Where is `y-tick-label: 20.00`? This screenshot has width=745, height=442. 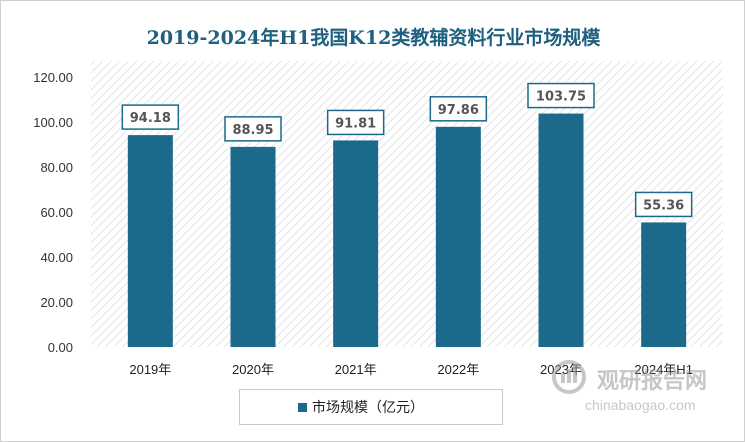 y-tick-label: 20.00 is located at coordinates (56, 302).